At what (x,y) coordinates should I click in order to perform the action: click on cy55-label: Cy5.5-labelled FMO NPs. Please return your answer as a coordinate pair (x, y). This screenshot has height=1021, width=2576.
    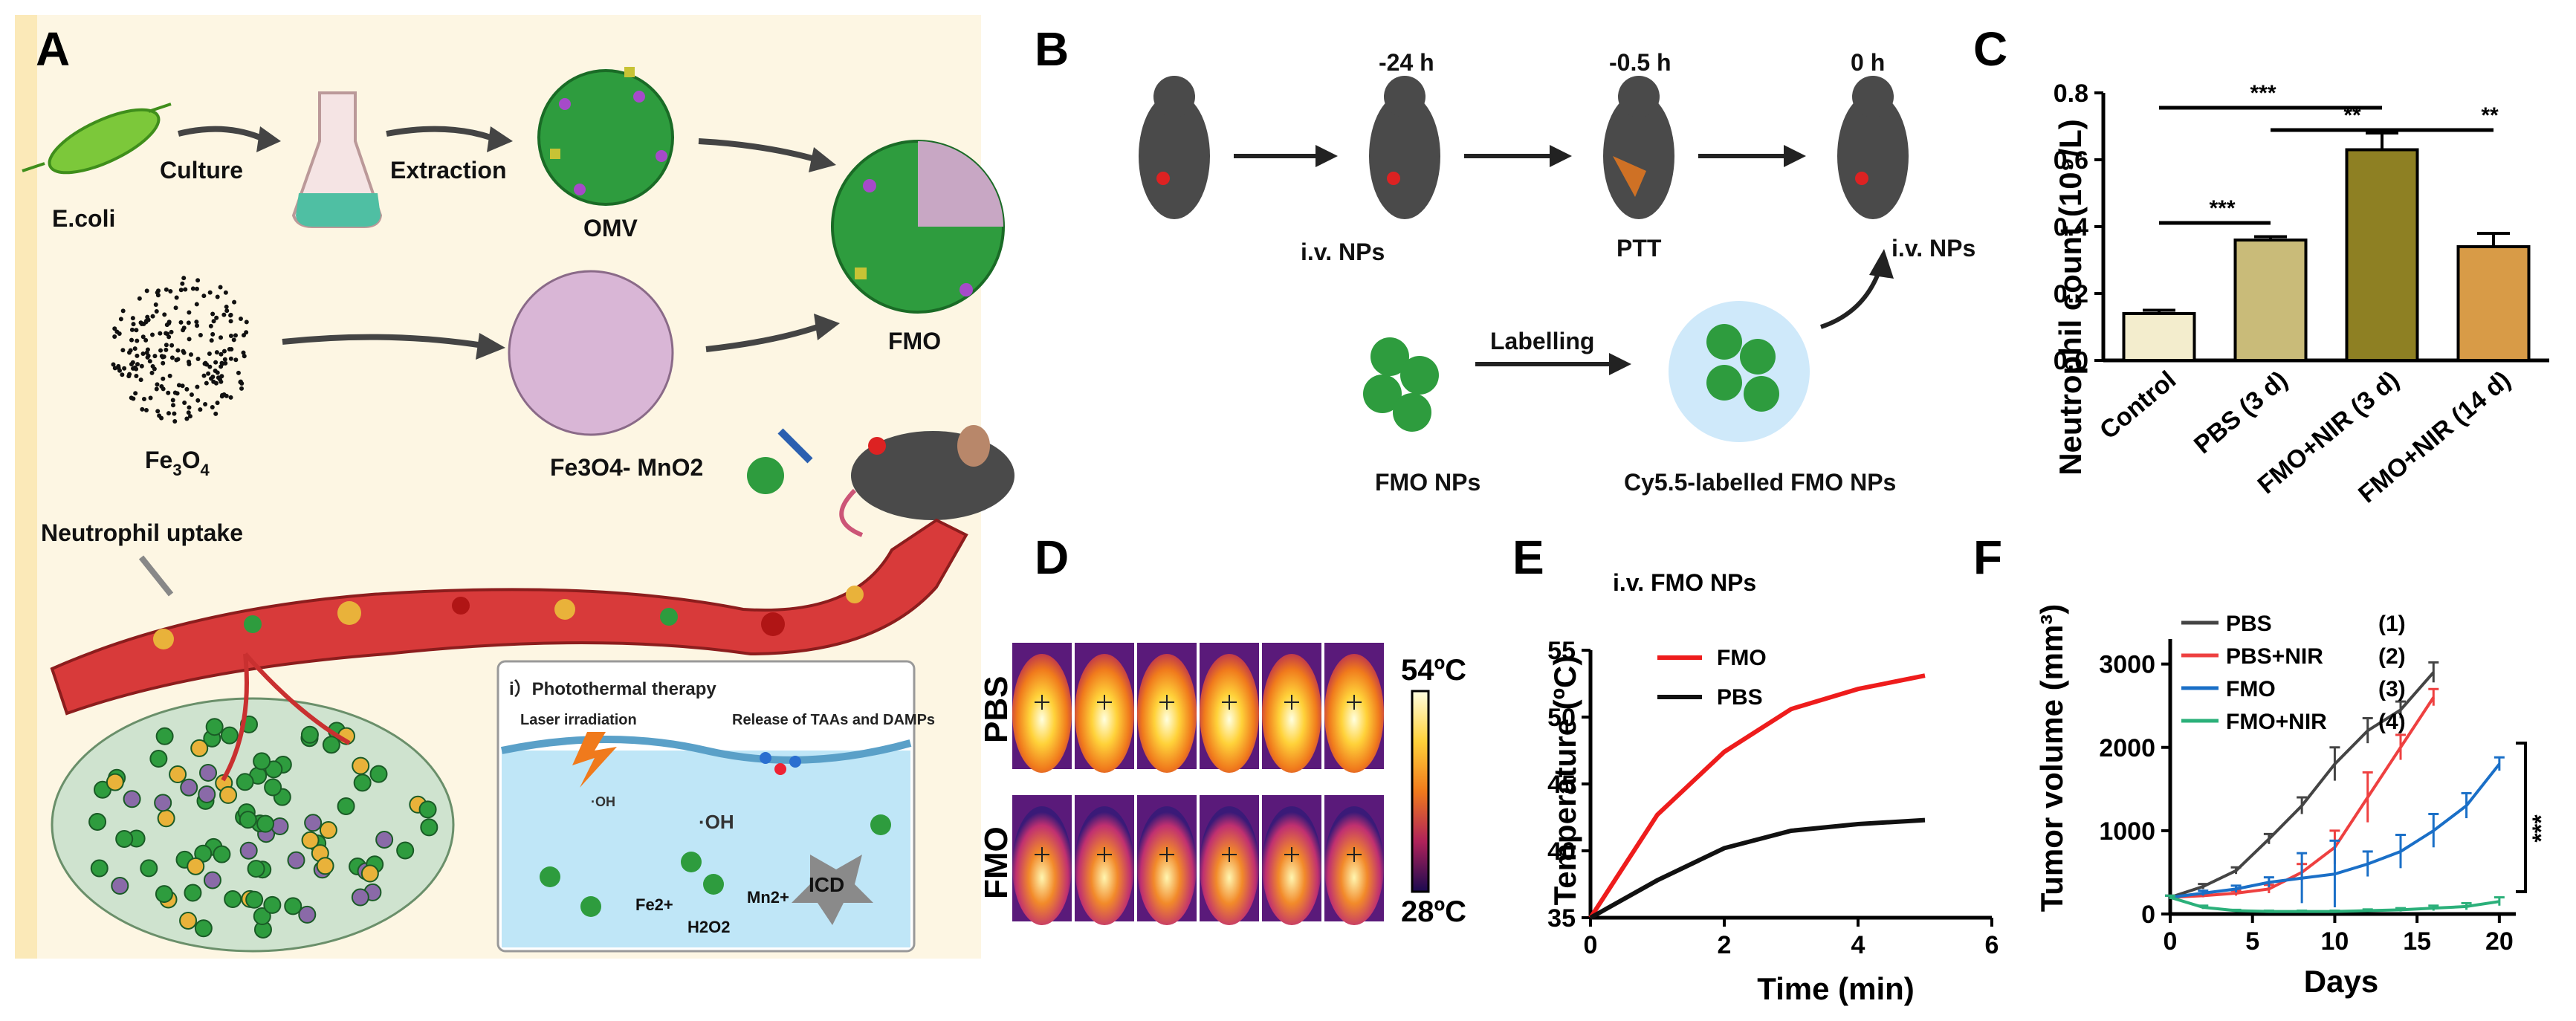
    Looking at the image, I should click on (1760, 482).